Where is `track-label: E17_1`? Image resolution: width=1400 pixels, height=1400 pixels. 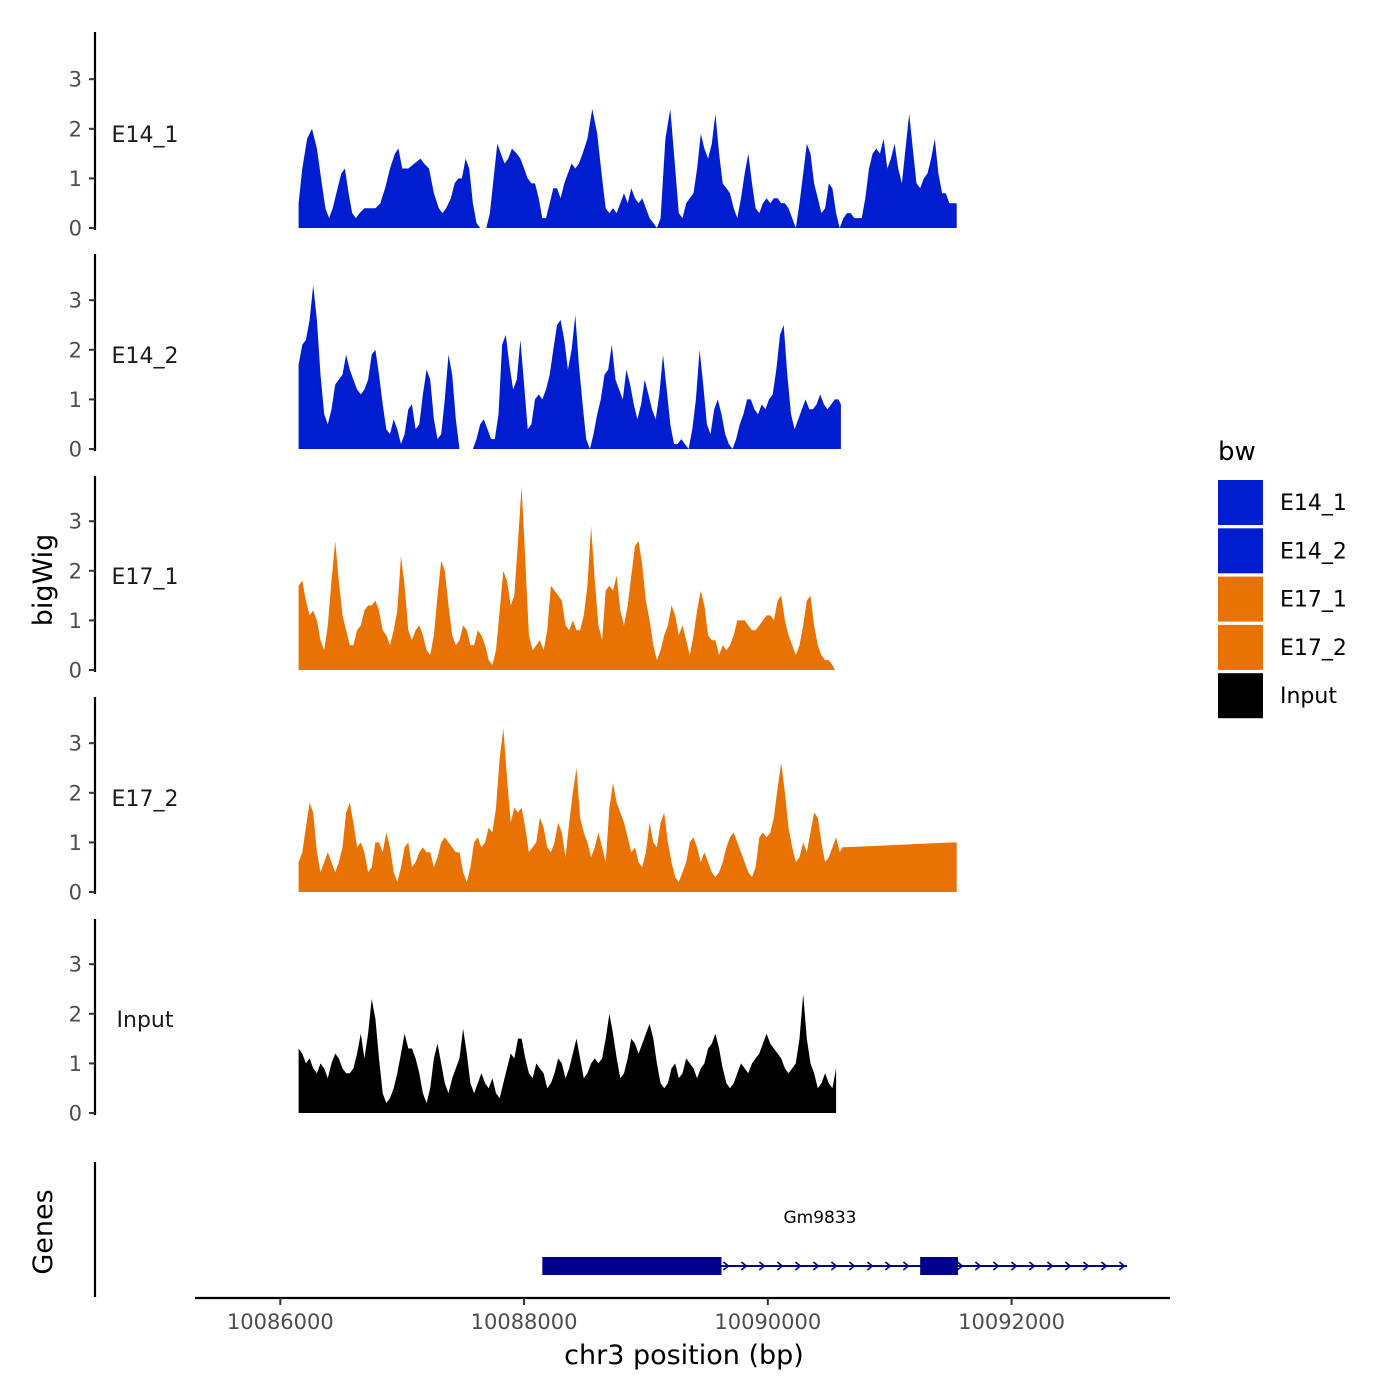
track-label: E17_1 is located at coordinates (145, 577).